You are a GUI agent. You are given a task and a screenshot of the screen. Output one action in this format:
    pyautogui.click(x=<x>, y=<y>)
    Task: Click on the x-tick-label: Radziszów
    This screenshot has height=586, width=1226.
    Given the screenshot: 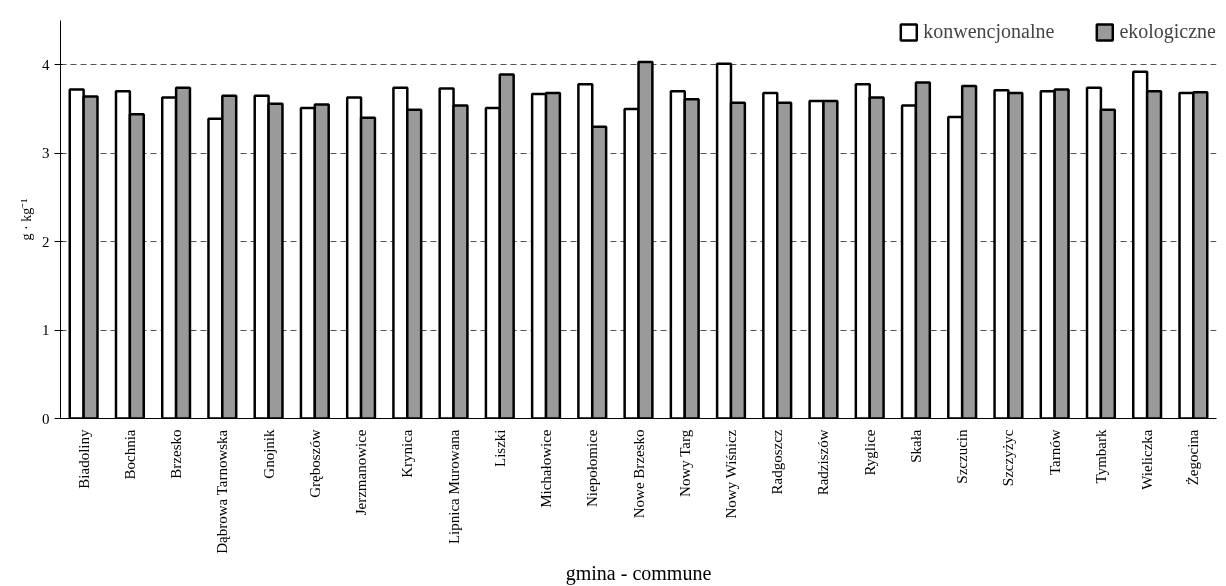 What is the action you would take?
    pyautogui.click(x=823, y=462)
    